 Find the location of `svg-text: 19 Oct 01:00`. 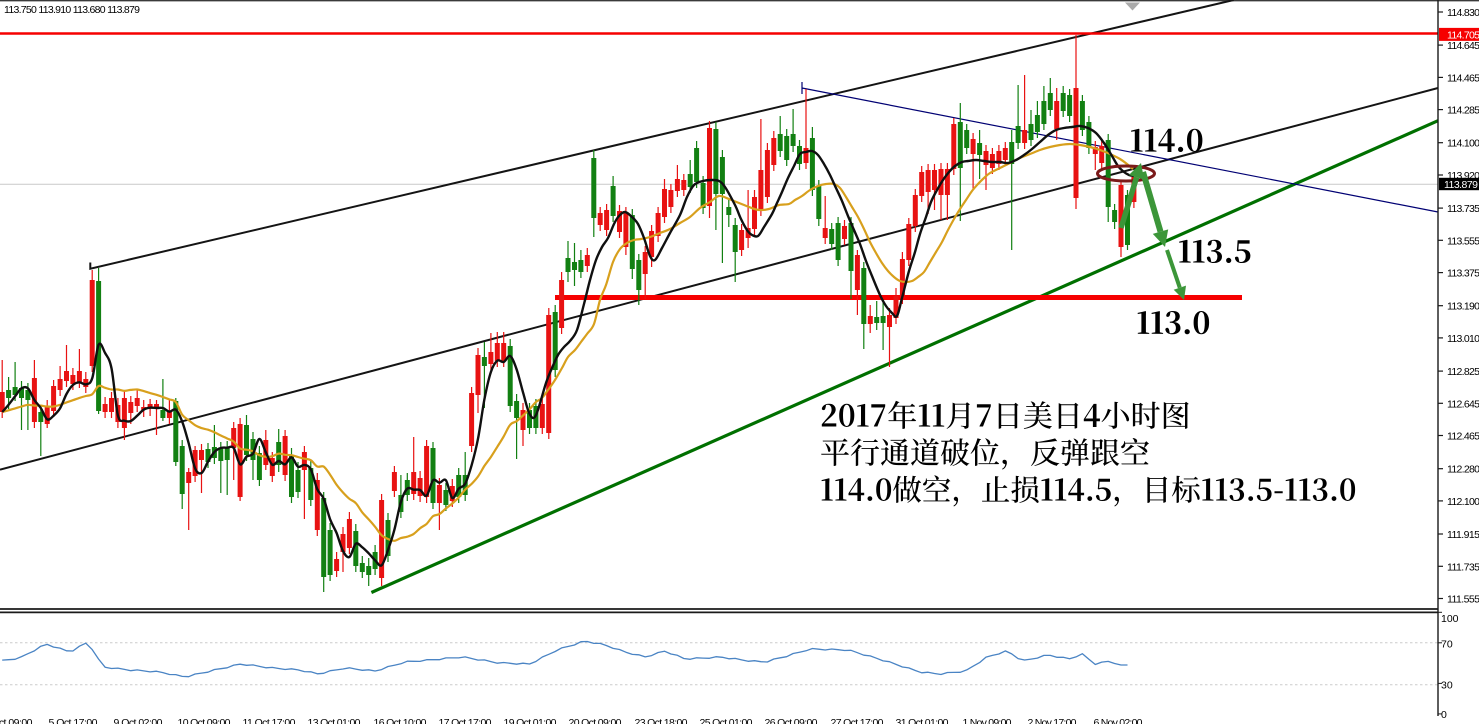

svg-text: 19 Oct 01:00 is located at coordinates (530, 720).